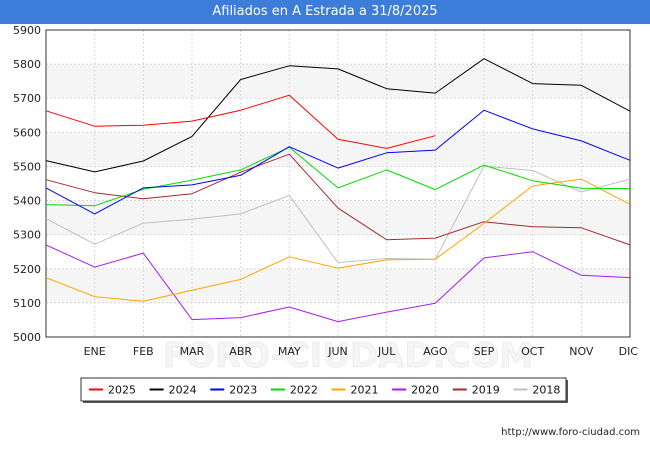 Image resolution: width=650 pixels, height=450 pixels. What do you see at coordinates (183, 390) in the screenshot?
I see `legend-label-2024: 2024` at bounding box center [183, 390].